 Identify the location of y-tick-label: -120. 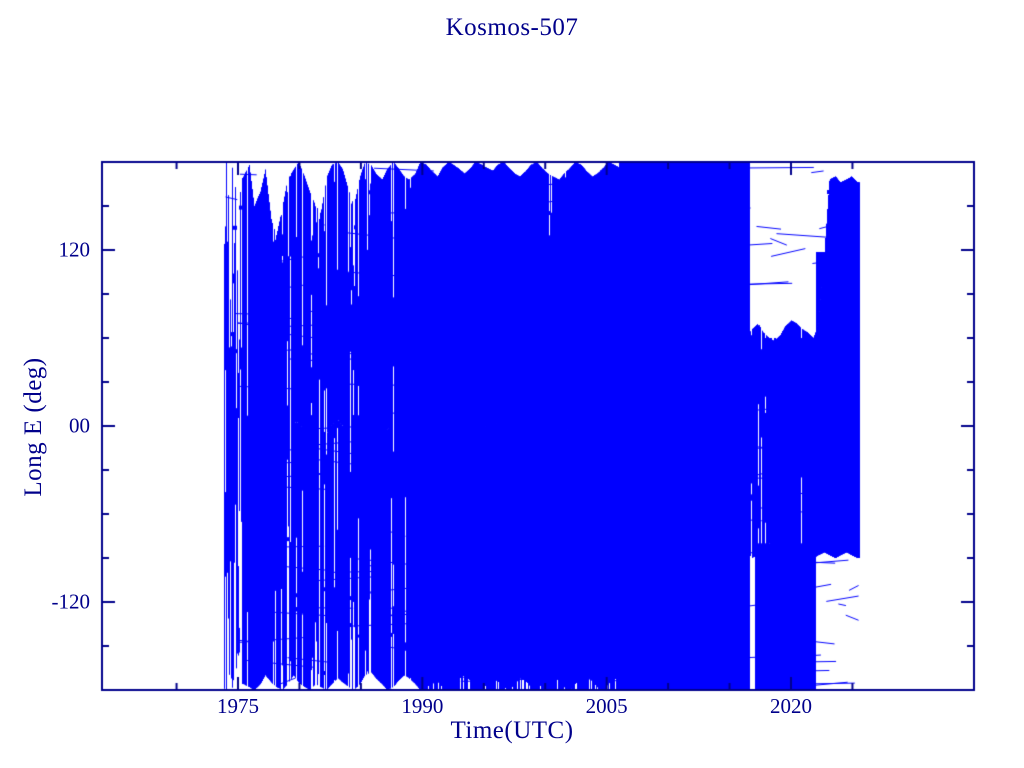
(71, 601).